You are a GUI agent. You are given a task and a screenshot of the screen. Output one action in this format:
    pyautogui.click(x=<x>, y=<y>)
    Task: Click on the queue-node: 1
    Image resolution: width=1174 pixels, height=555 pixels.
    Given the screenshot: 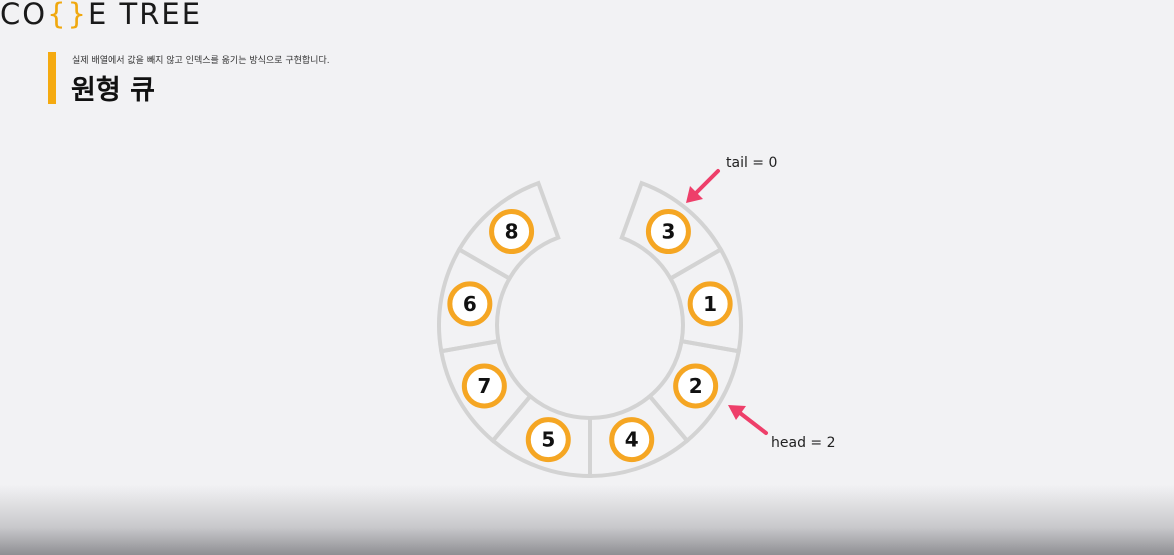 What is the action you would take?
    pyautogui.click(x=710, y=304)
    